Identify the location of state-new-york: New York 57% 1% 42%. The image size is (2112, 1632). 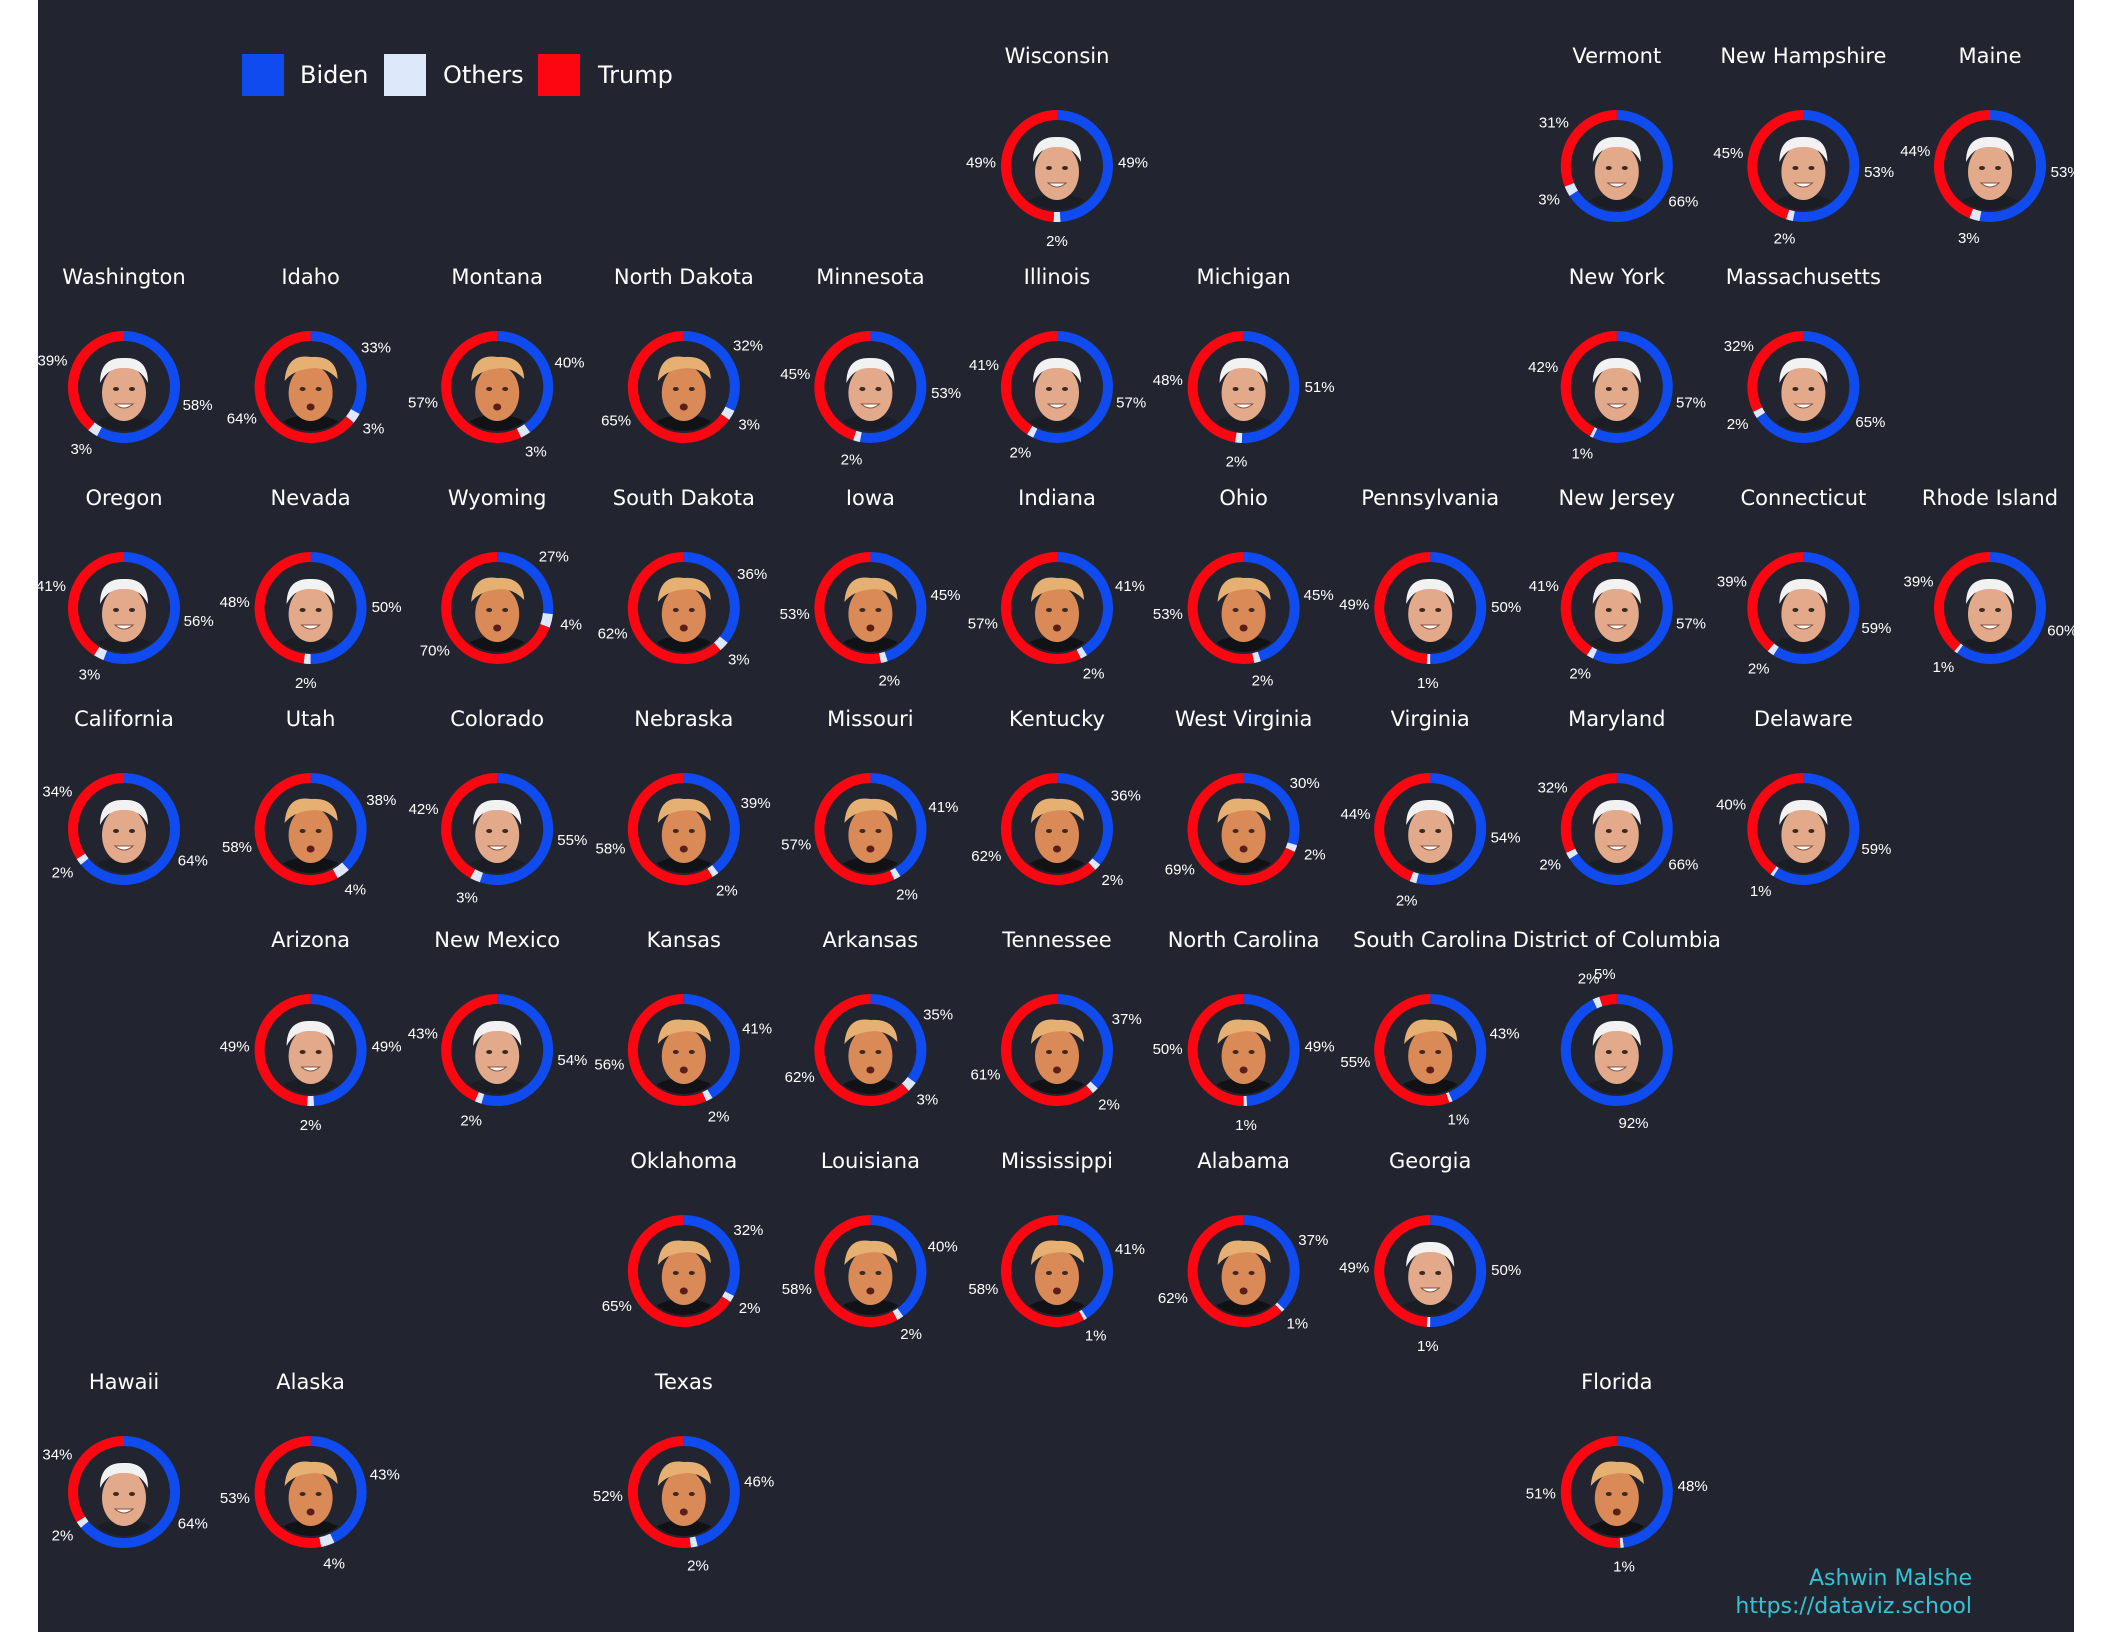
(1617, 364).